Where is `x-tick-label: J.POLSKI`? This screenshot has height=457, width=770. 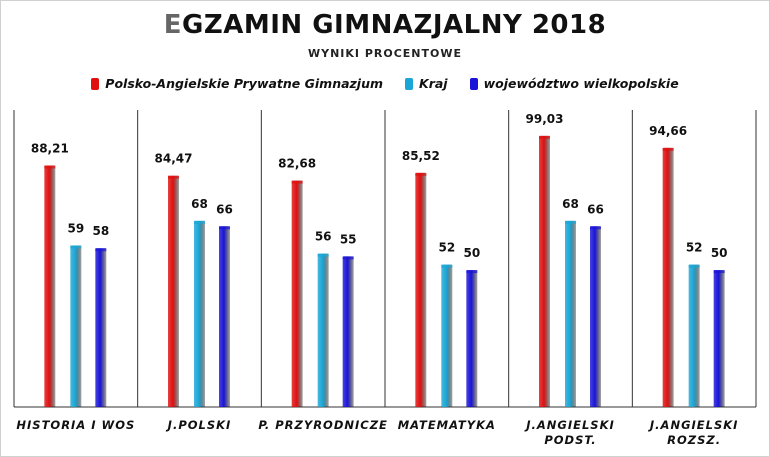
x-tick-label: J.POLSKI is located at coordinates (199, 425).